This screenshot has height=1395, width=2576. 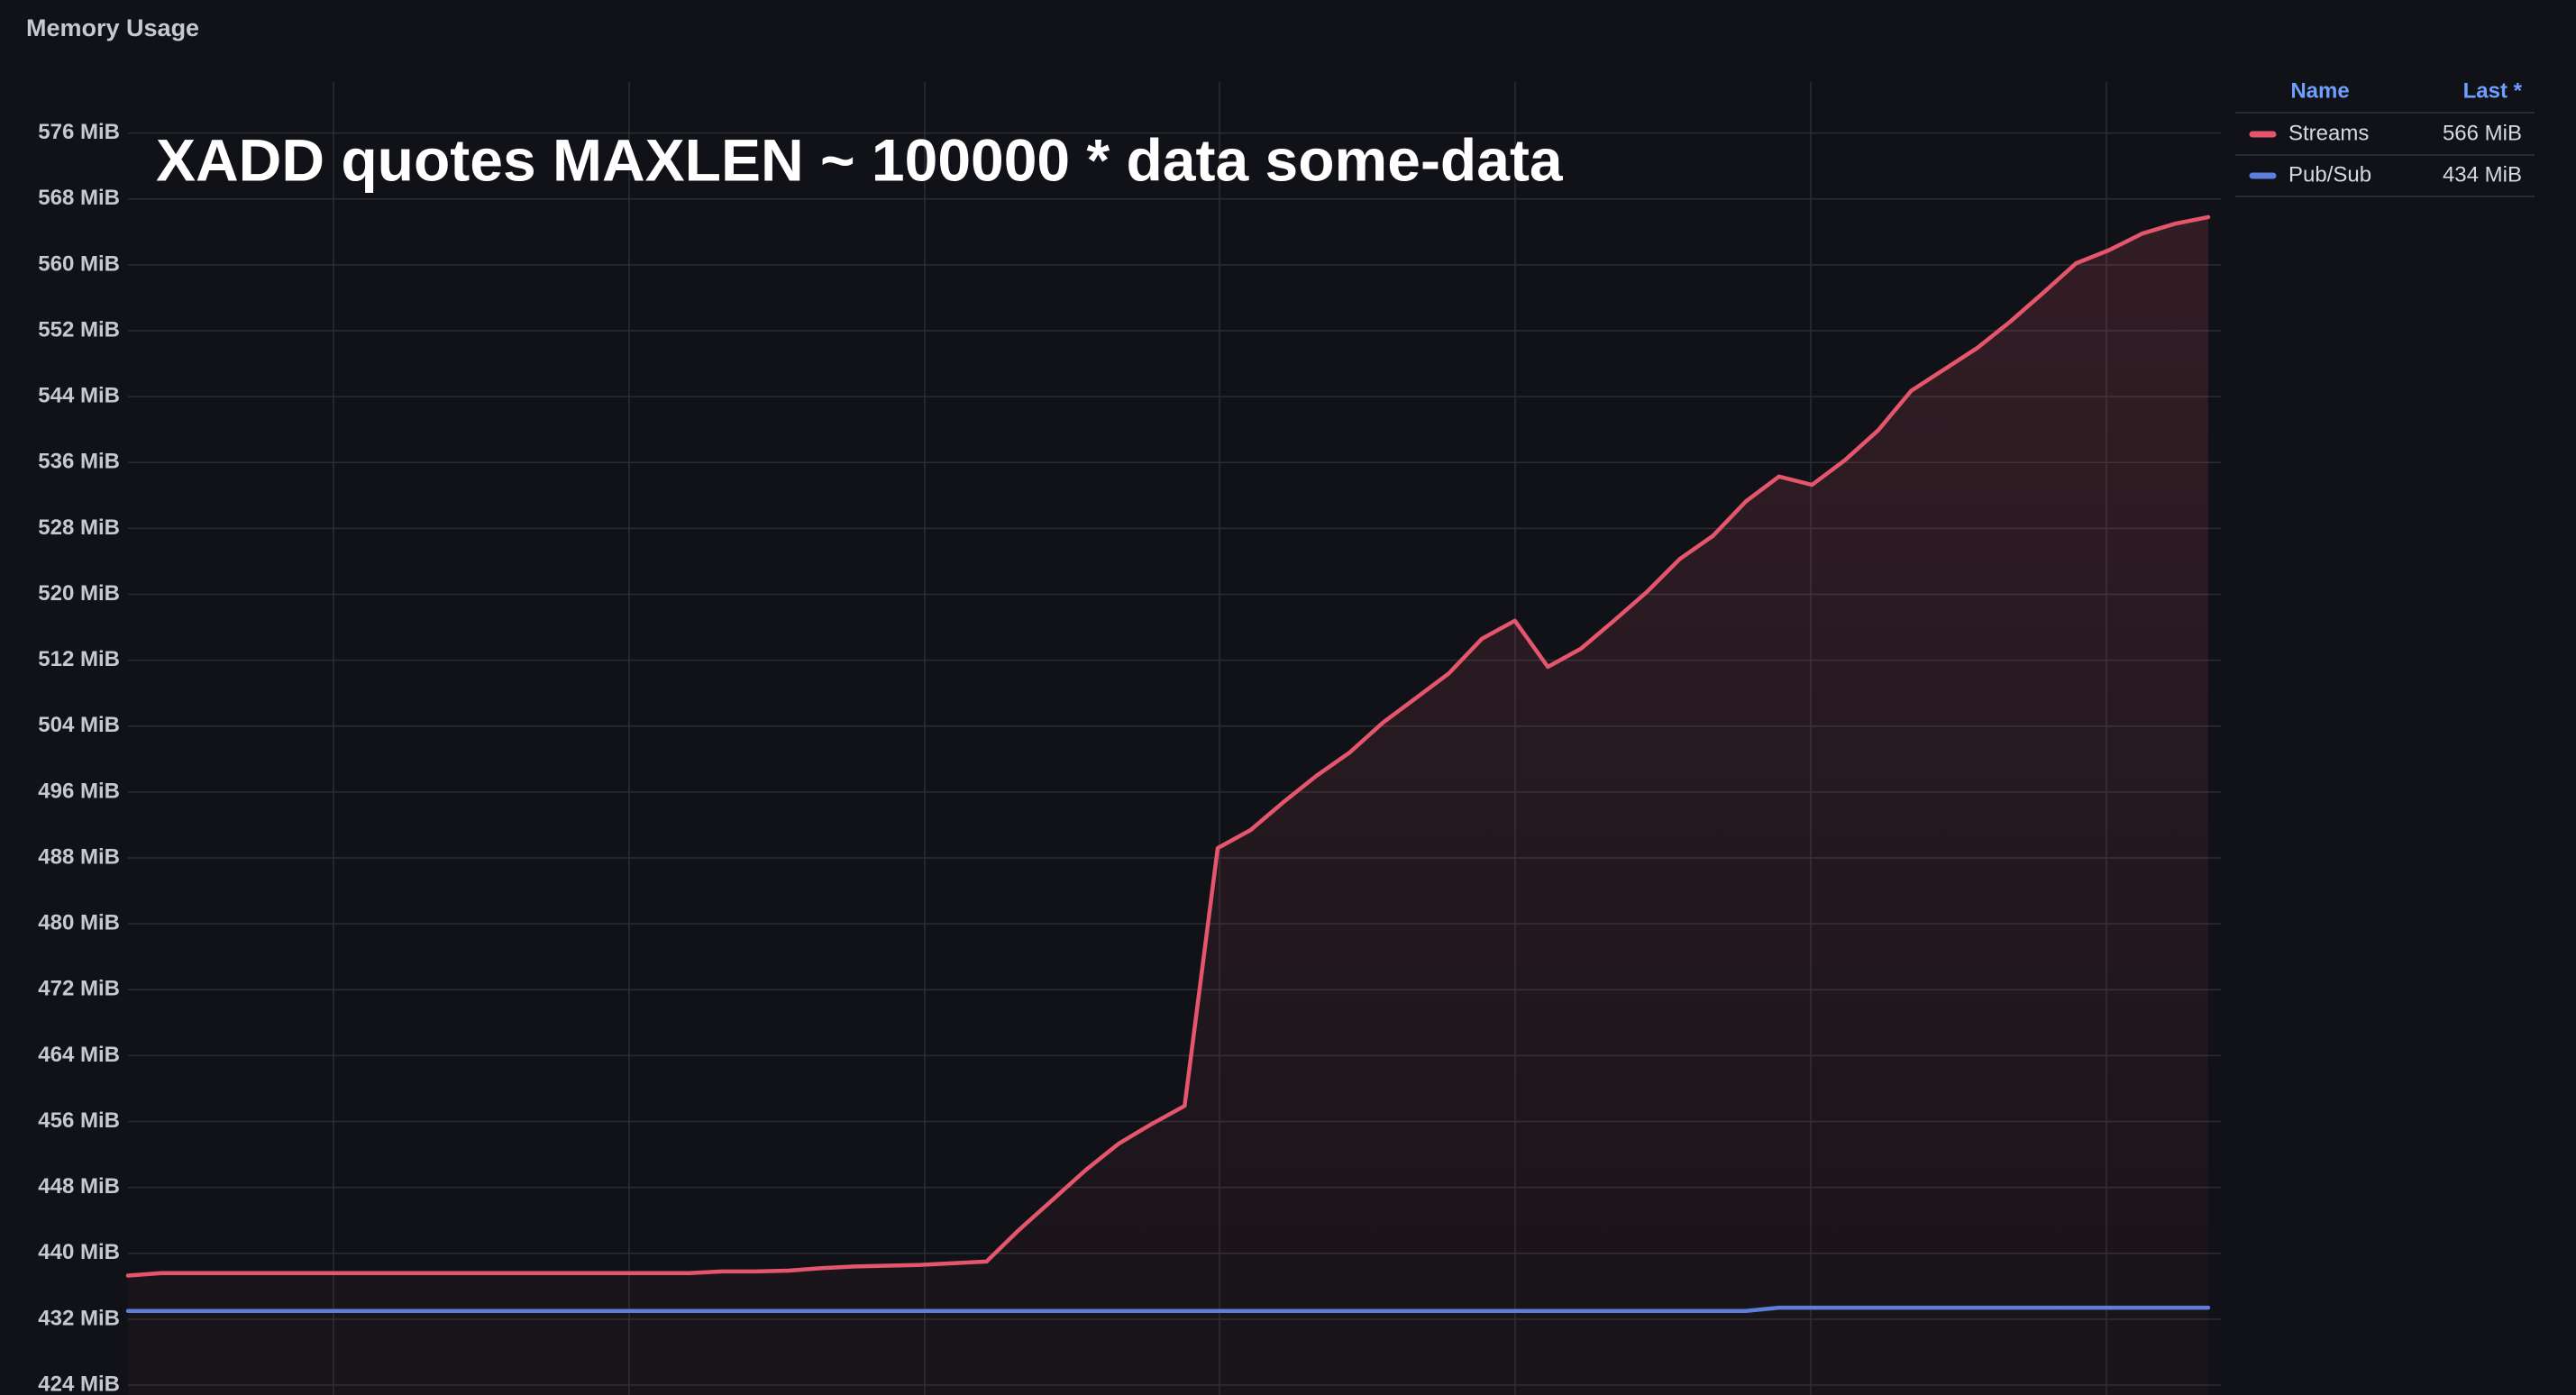 What do you see at coordinates (79, 1186) in the screenshot?
I see `y-tick-label: 448 MiB` at bounding box center [79, 1186].